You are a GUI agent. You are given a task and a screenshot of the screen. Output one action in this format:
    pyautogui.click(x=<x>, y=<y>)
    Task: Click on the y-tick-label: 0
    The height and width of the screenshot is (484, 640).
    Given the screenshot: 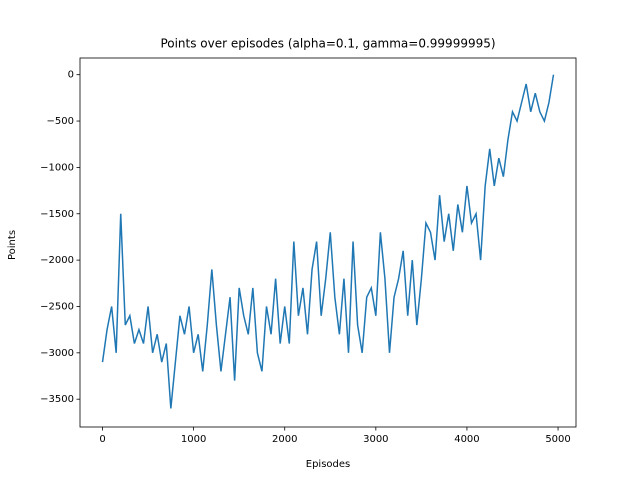 What is the action you would take?
    pyautogui.click(x=71, y=75)
    